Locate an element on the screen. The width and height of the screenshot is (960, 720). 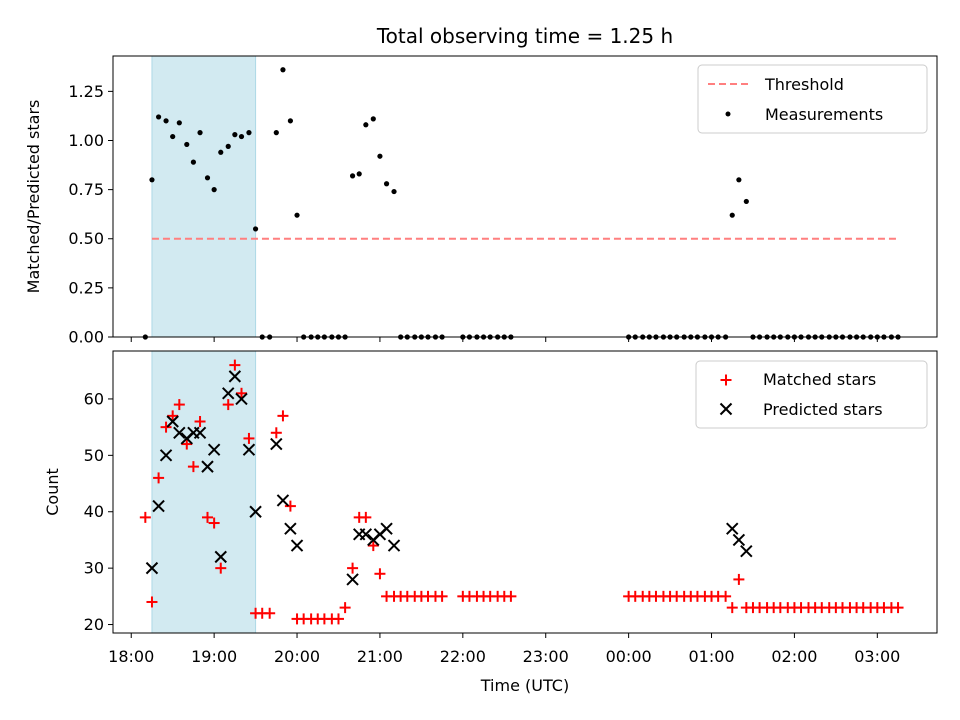
ratio-legend-box is located at coordinates (812, 99).